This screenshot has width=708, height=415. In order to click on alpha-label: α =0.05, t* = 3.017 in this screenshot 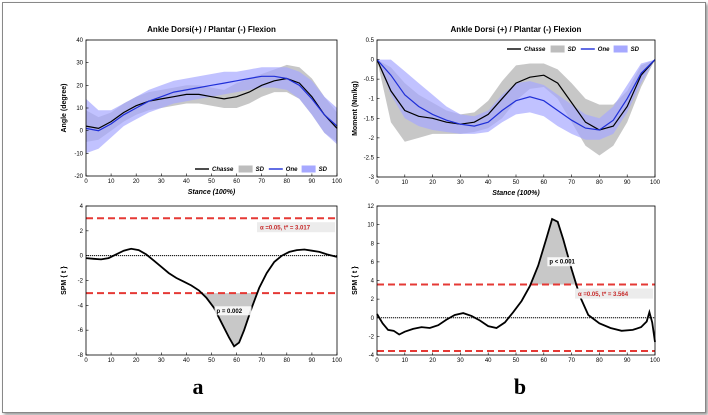, I will do `click(285, 228)`.